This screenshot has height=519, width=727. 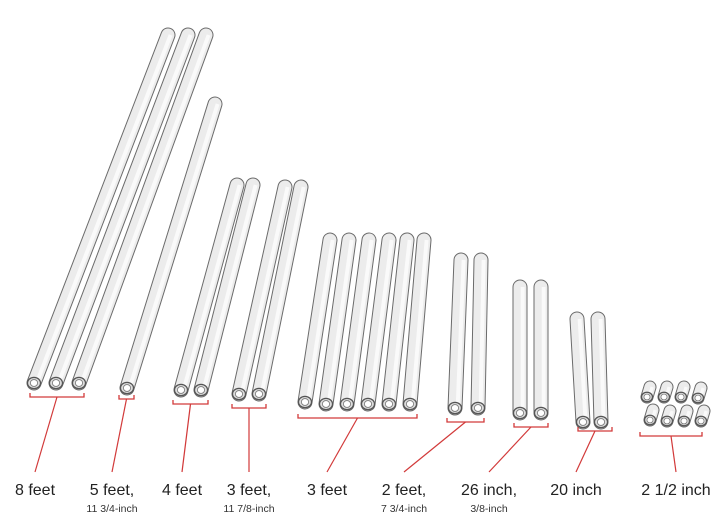 I want to click on size-sublabel: 7 3/4-inch, so click(x=404, y=509).